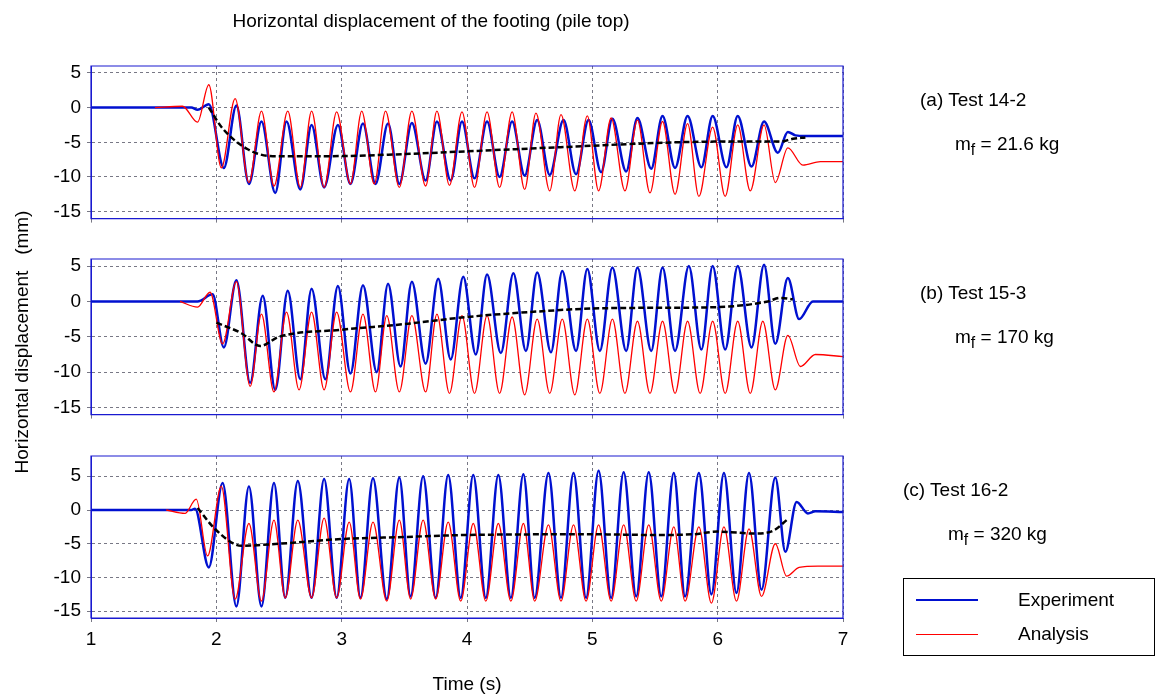 Image resolution: width=1155 pixels, height=700 pixels. Describe the element at coordinates (592, 638) in the screenshot. I see `x-tick-label: 5` at that location.